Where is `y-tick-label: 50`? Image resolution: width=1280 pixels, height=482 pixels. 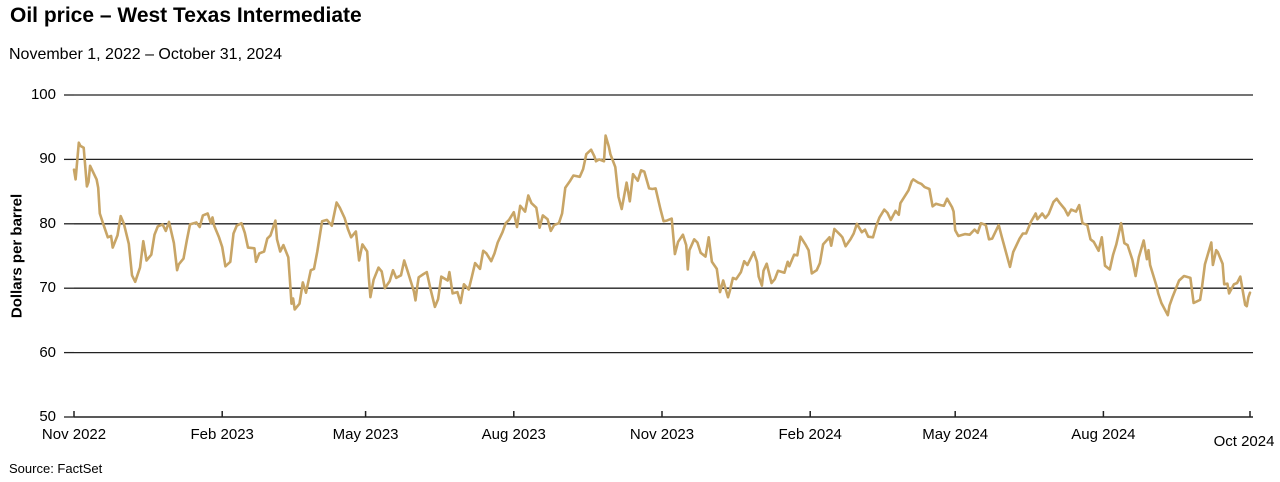
y-tick-label: 50 is located at coordinates (47, 416).